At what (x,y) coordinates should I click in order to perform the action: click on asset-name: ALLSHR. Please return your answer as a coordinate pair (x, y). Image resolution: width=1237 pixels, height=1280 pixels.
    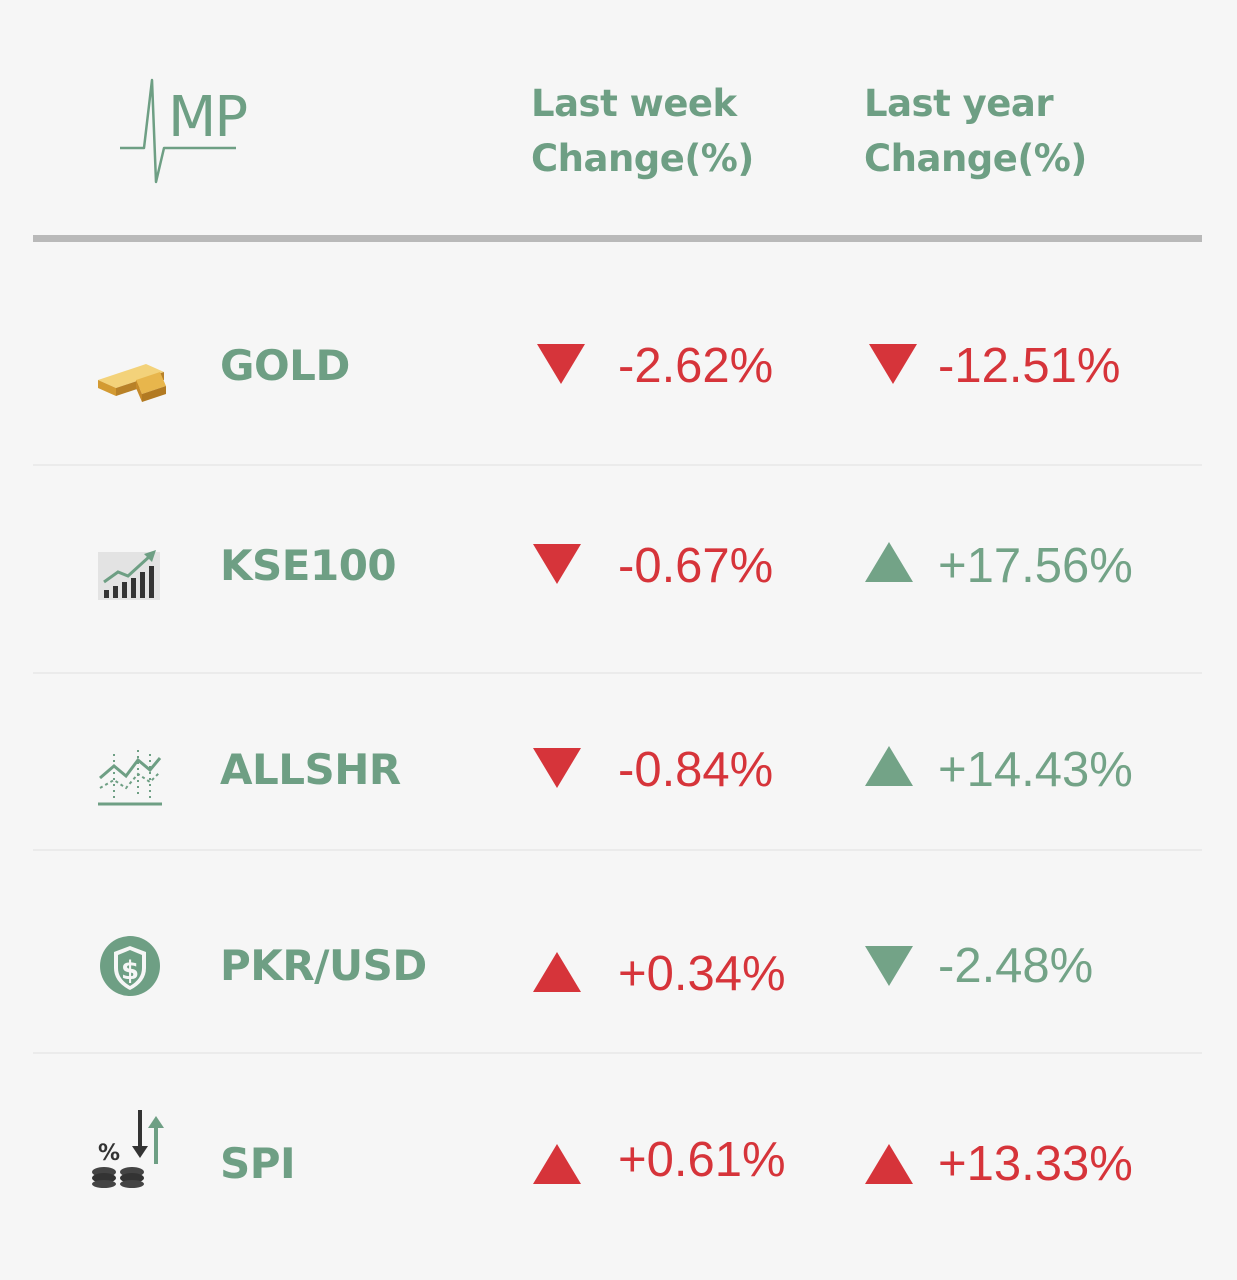
    Looking at the image, I should click on (310, 769).